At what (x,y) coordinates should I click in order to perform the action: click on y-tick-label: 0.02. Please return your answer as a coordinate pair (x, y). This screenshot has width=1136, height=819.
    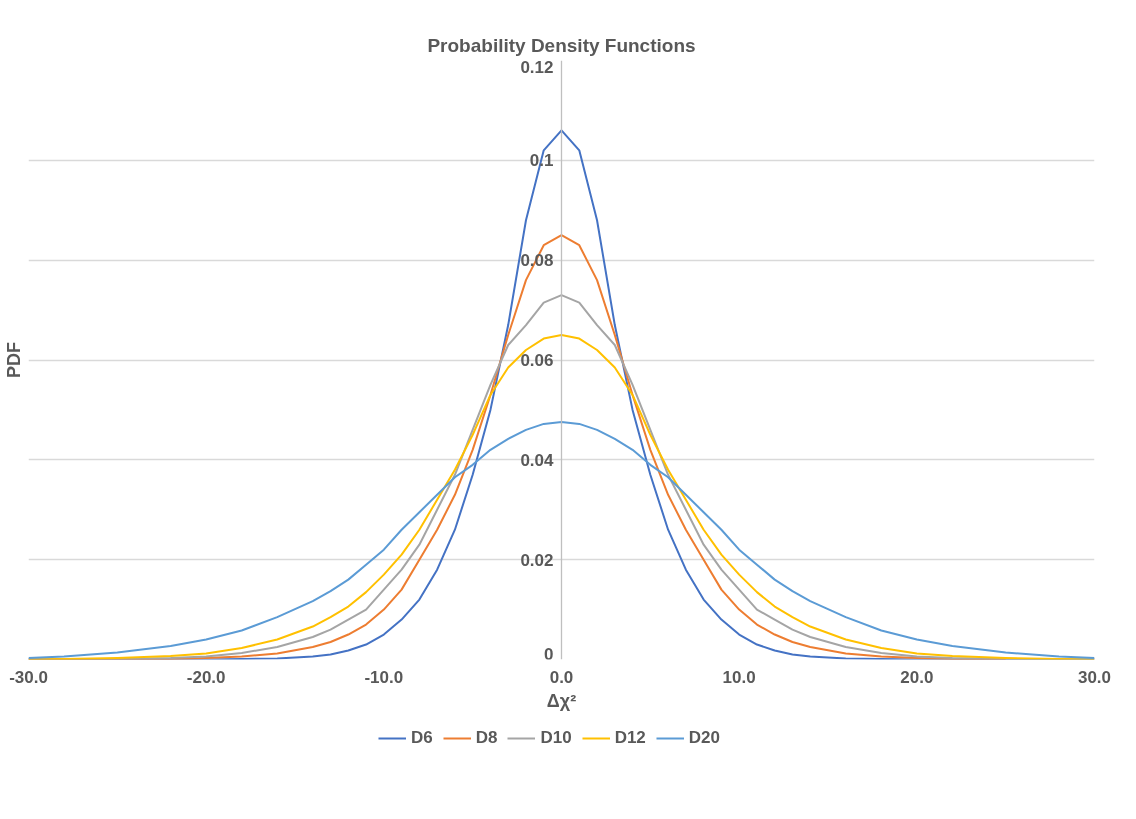
    Looking at the image, I should click on (537, 560).